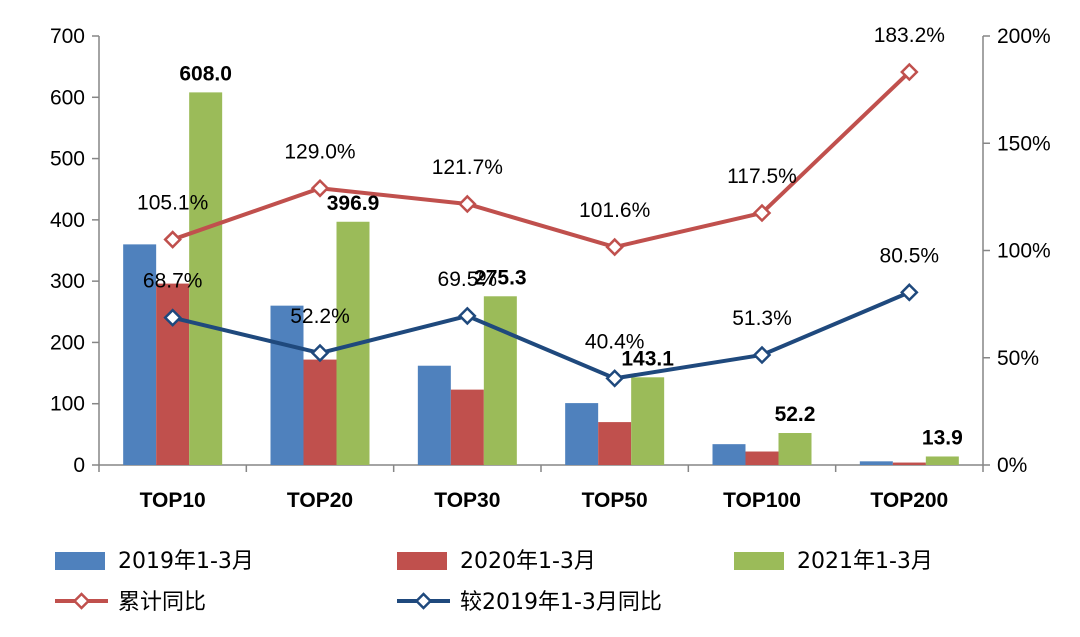  I want to click on x-tick-label: TOP20, so click(320, 500).